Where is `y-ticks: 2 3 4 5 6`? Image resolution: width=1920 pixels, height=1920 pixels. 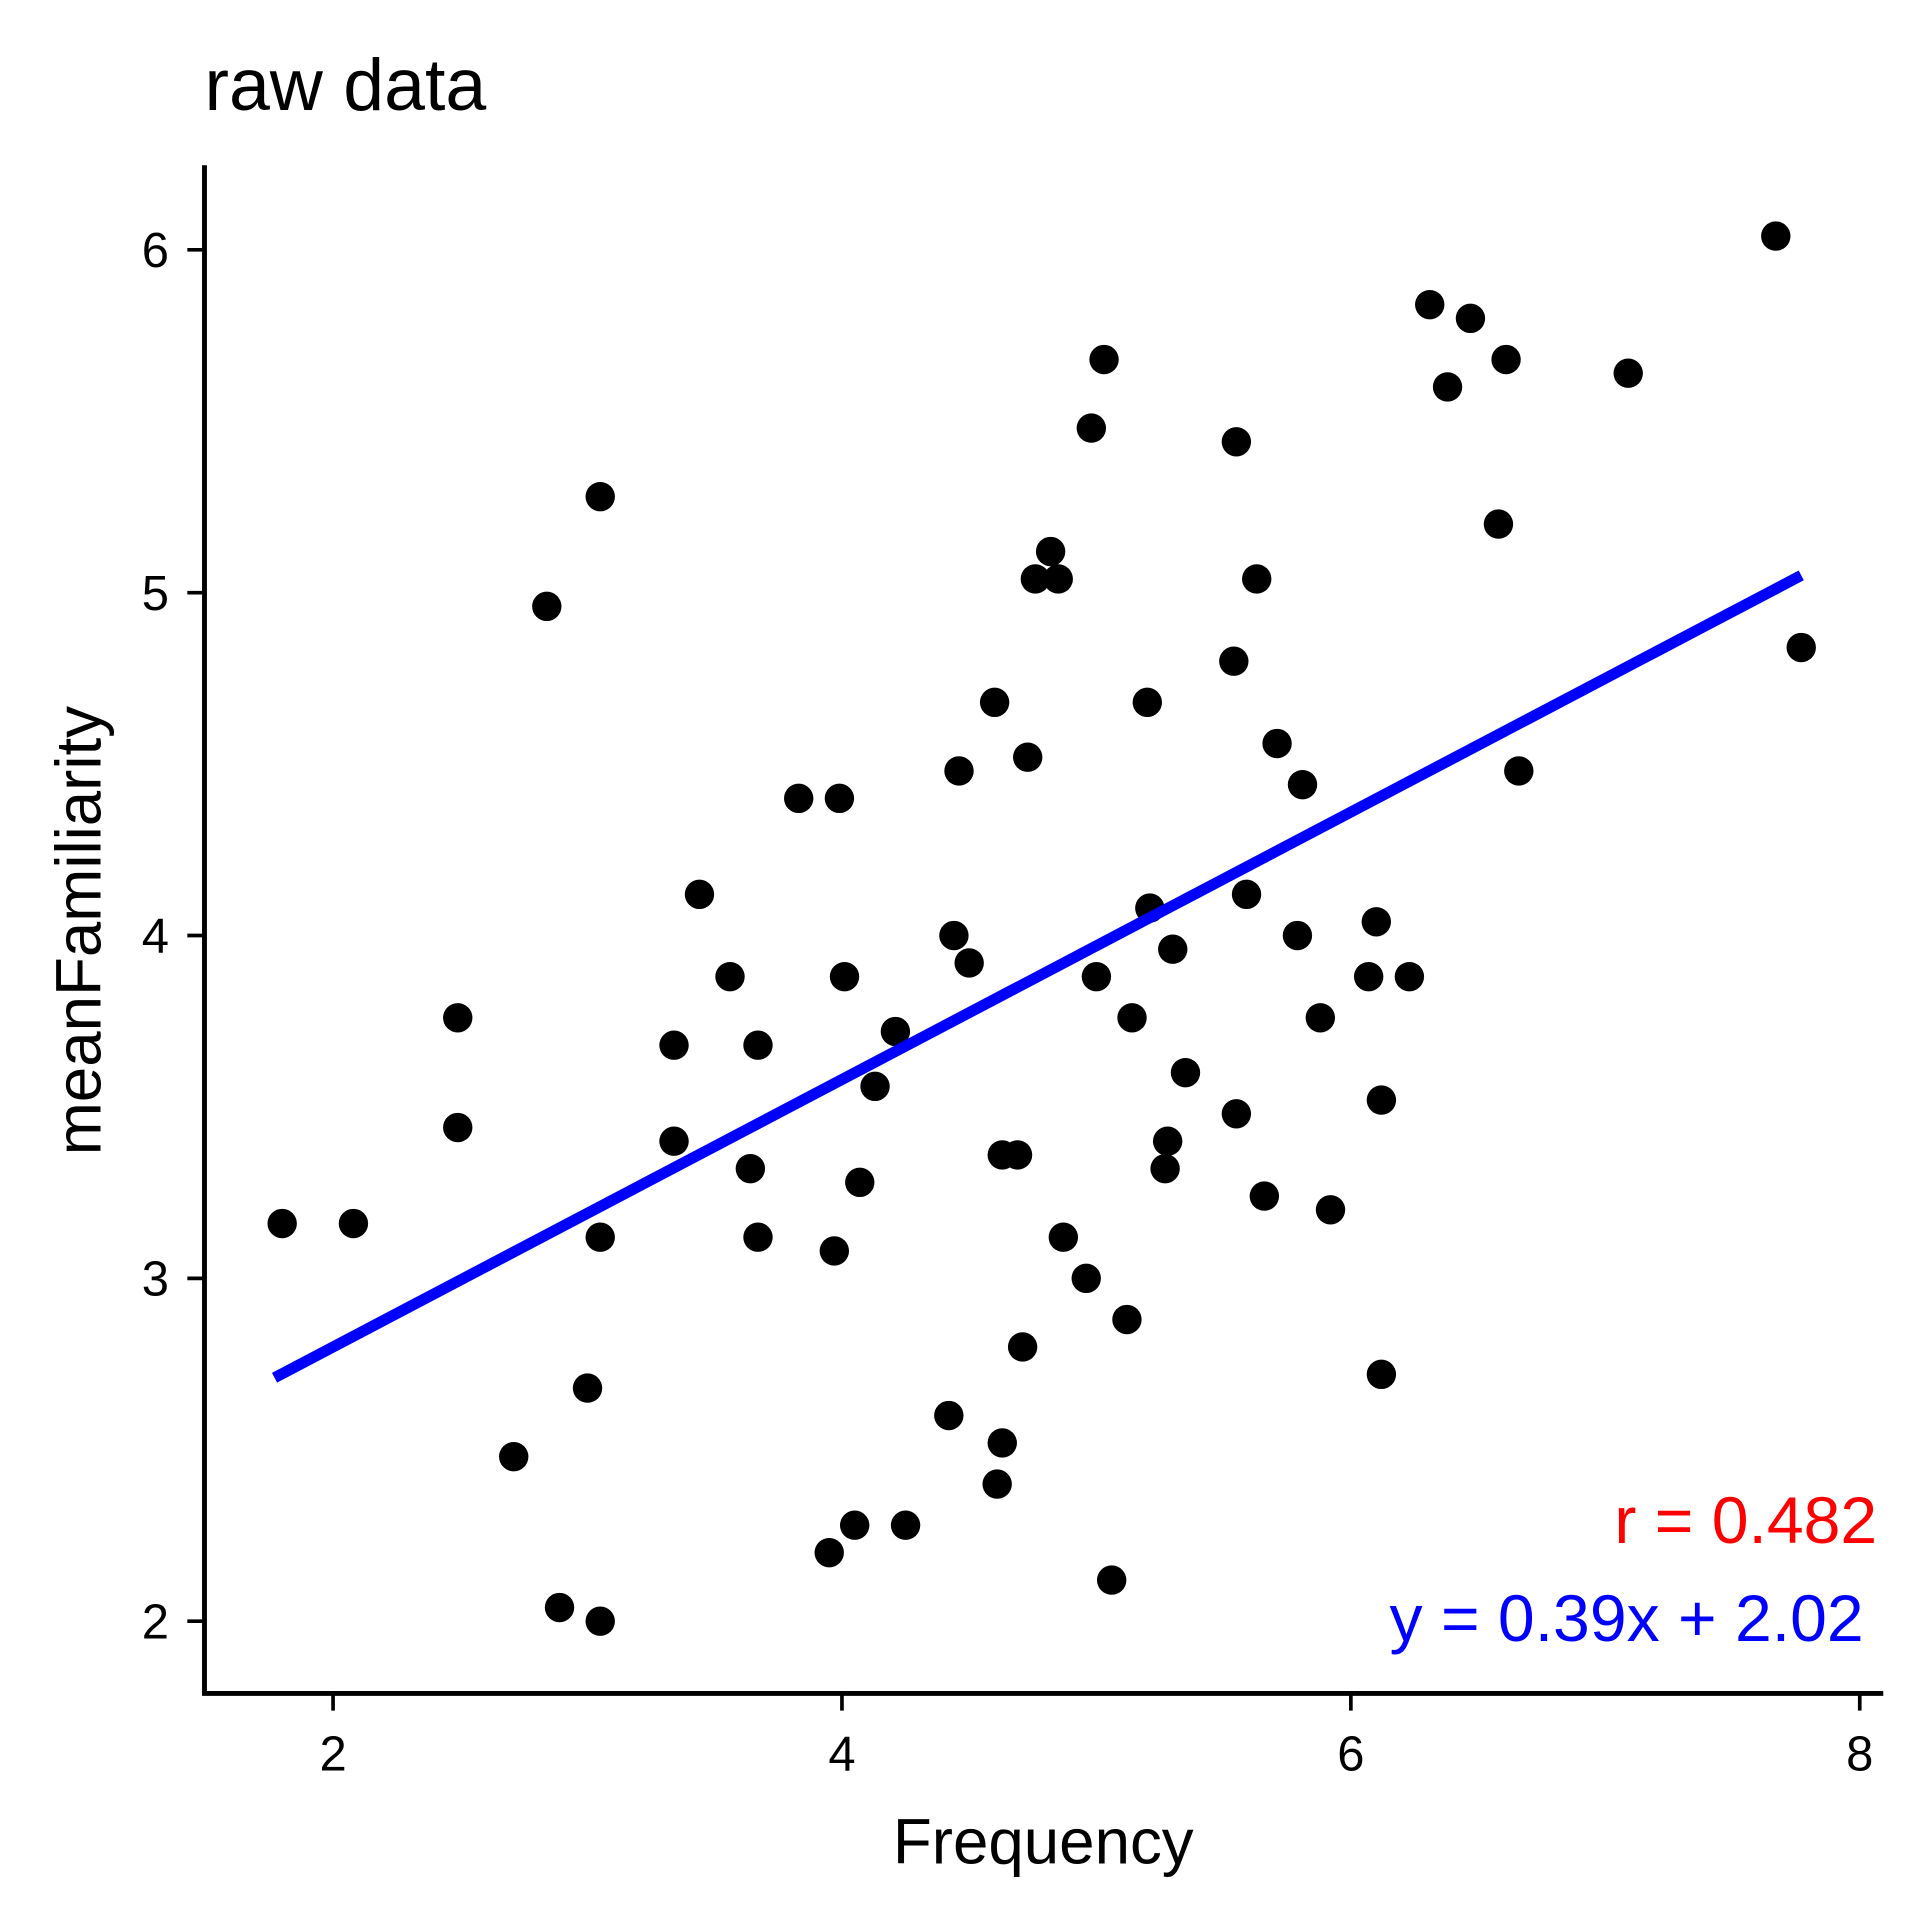 y-ticks: 2 3 4 5 6 is located at coordinates (173, 936).